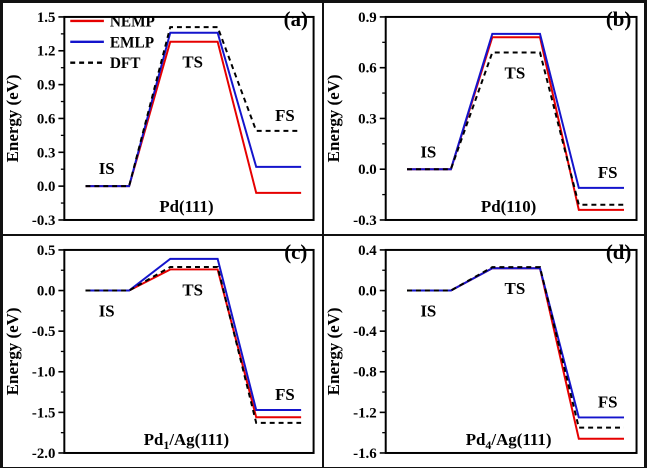 The image size is (647, 468). What do you see at coordinates (365, 373) in the screenshot?
I see `y-tick-label: -0.8` at bounding box center [365, 373].